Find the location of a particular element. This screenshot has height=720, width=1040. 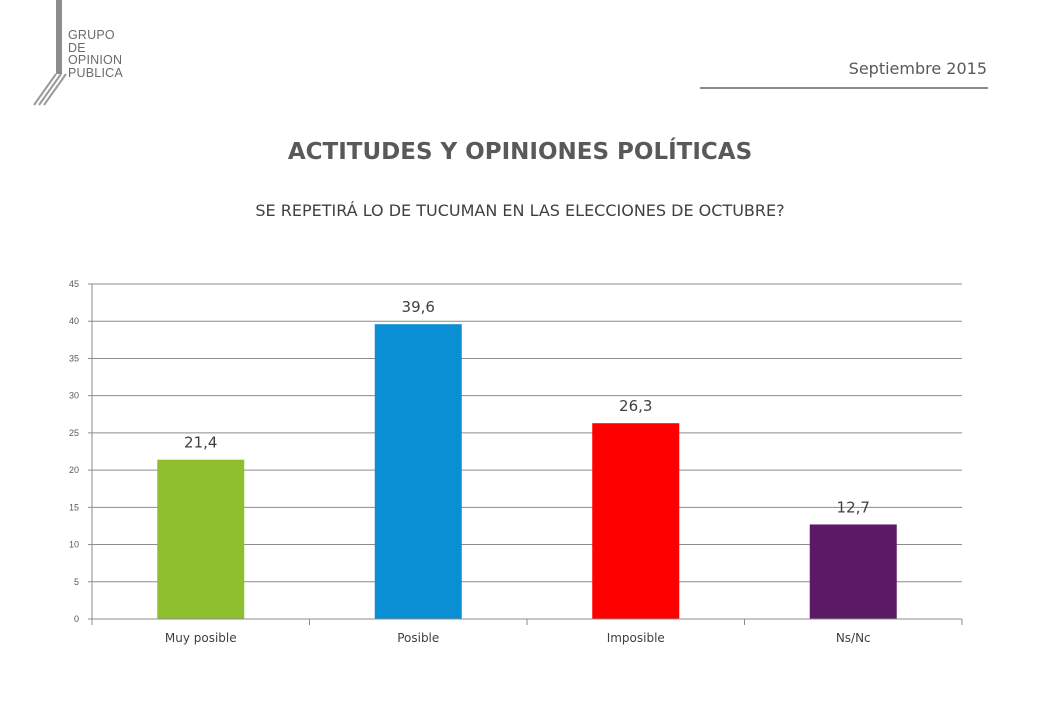

y-tick-label: 45 is located at coordinates (74, 284).